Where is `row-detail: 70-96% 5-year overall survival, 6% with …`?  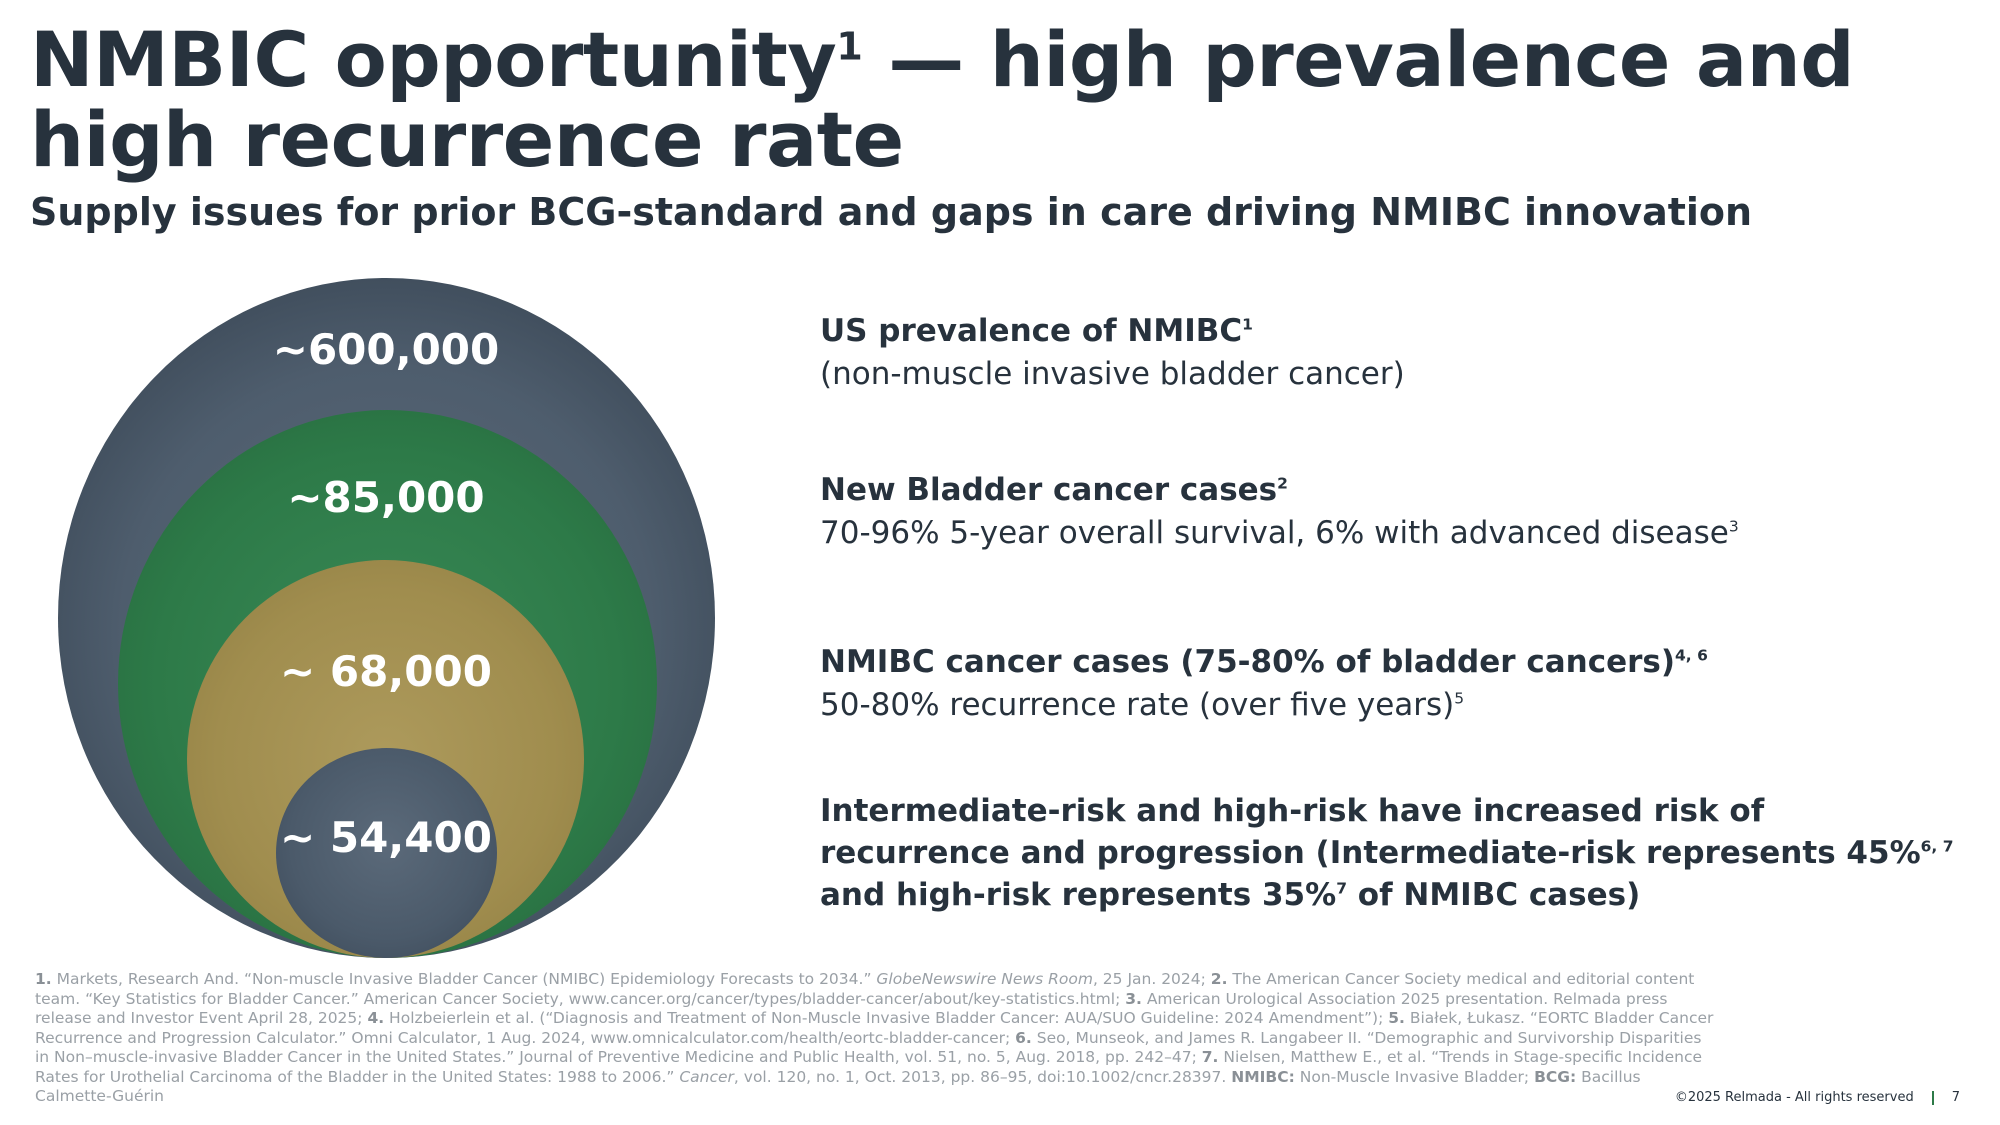
row-detail: 70-96% 5-year overall survival, 6% with … is located at coordinates (1279, 533).